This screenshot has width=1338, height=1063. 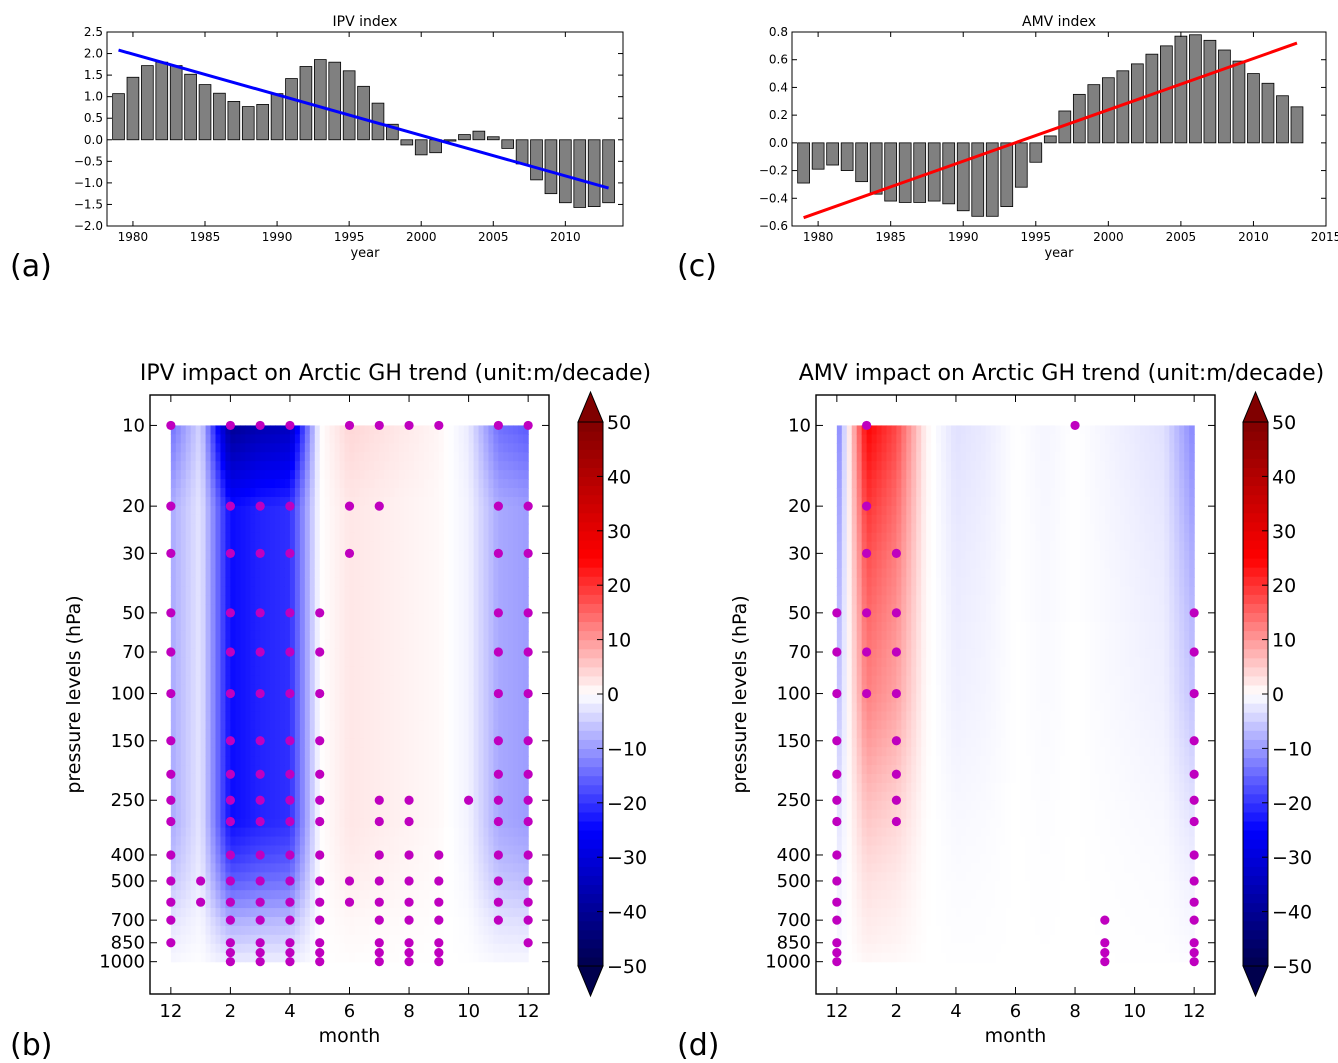 I want to click on trend-line, so click(x=1050, y=130).